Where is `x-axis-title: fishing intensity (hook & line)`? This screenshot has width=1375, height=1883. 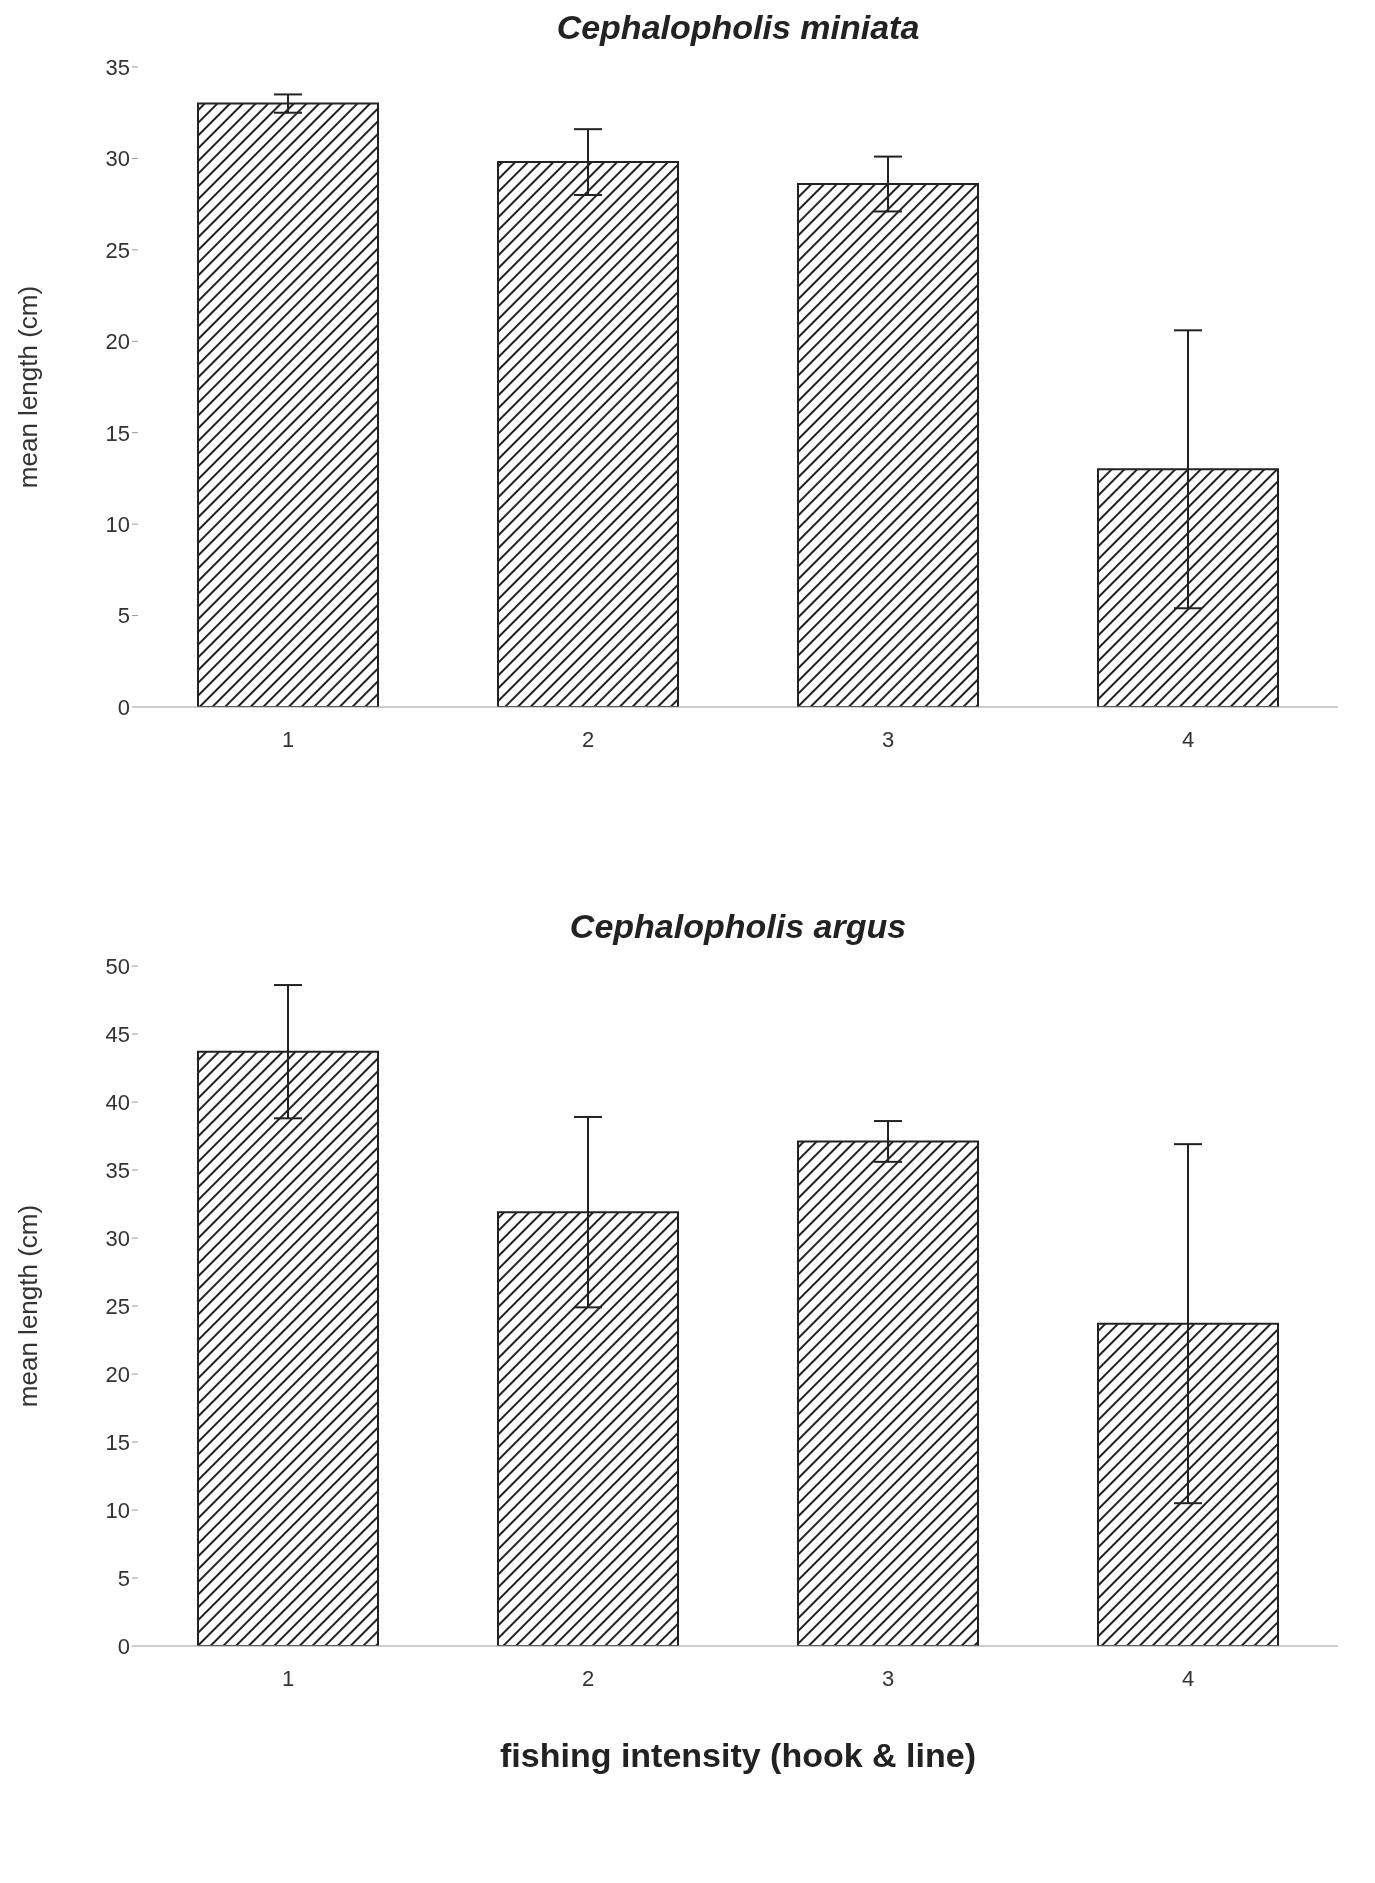 x-axis-title: fishing intensity (hook & line) is located at coordinates (738, 1755).